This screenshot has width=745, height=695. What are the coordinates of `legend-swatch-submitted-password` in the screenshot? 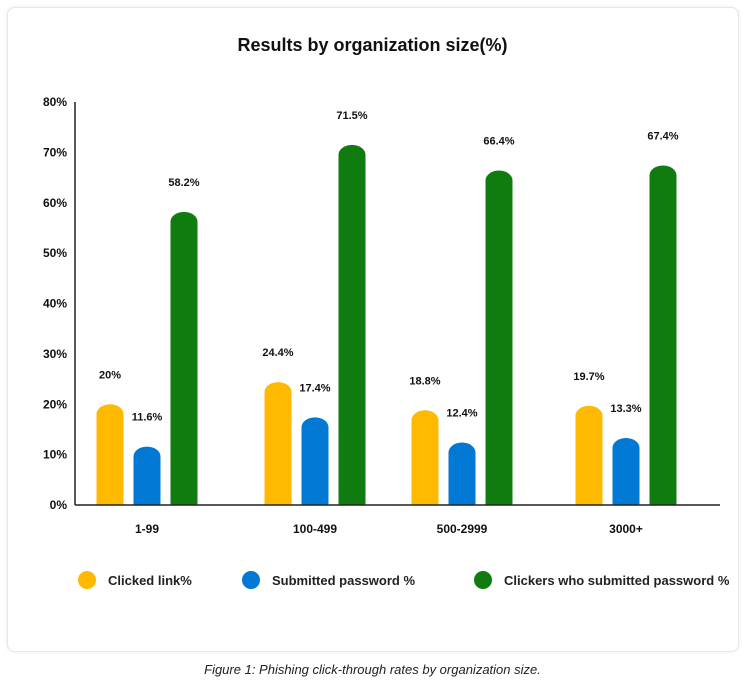 It's located at (251, 580).